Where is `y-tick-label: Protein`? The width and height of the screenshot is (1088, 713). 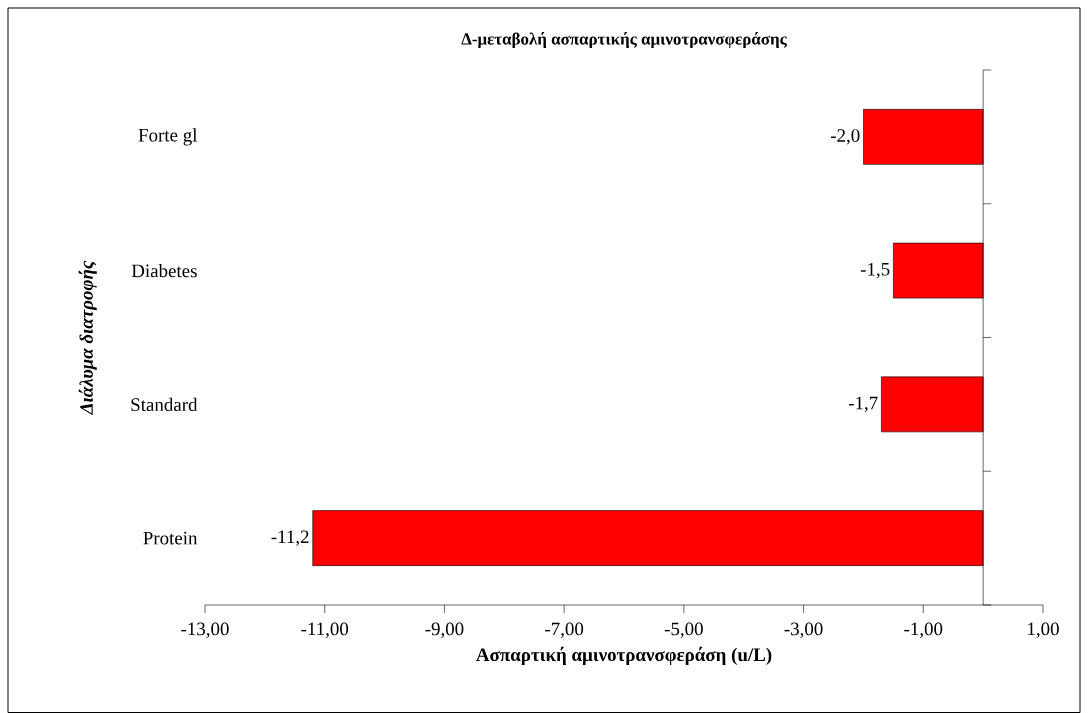 y-tick-label: Protein is located at coordinates (170, 538).